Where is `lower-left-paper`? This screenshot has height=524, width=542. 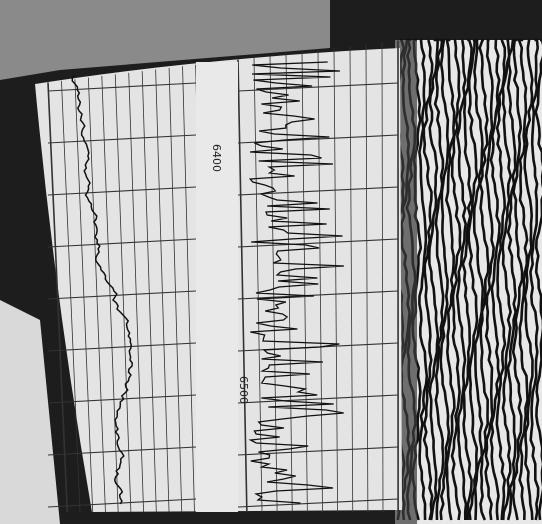
lower-left-paper is located at coordinates (30, 412).